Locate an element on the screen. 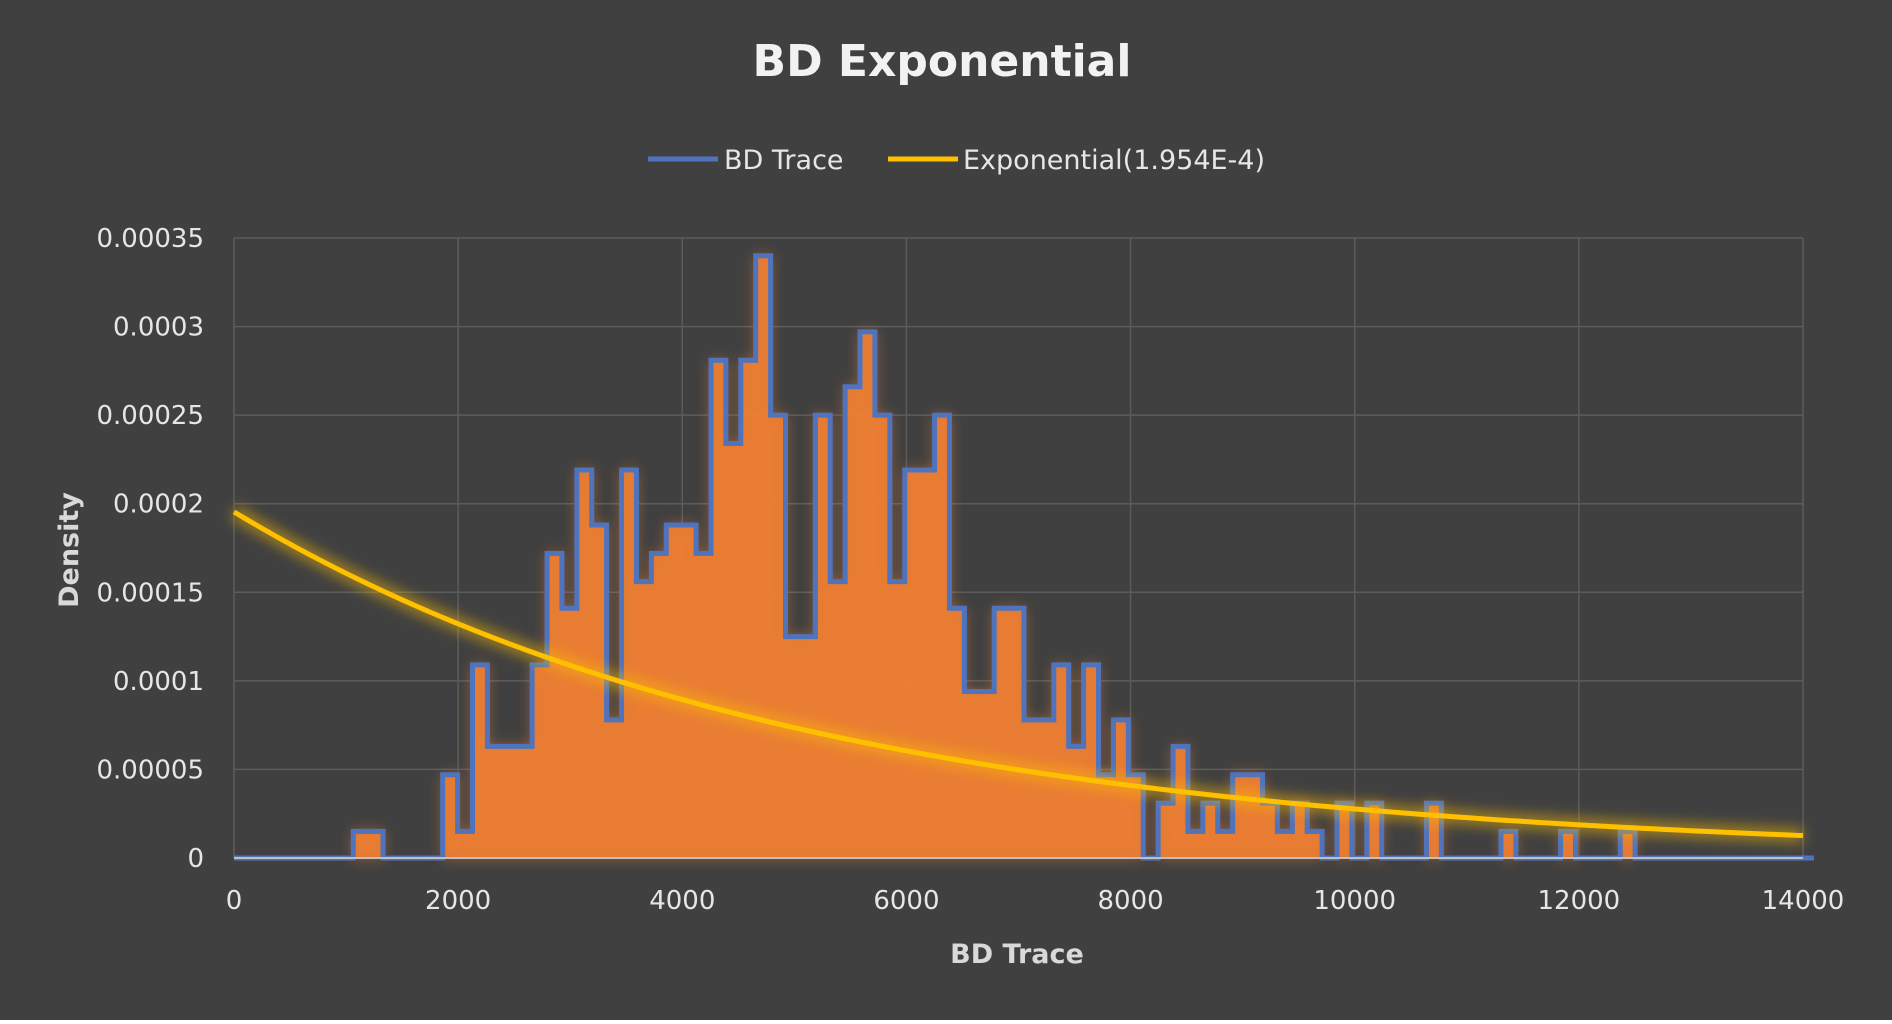 The height and width of the screenshot is (1024, 1892). x-tick-label: 10000 is located at coordinates (1354, 901).